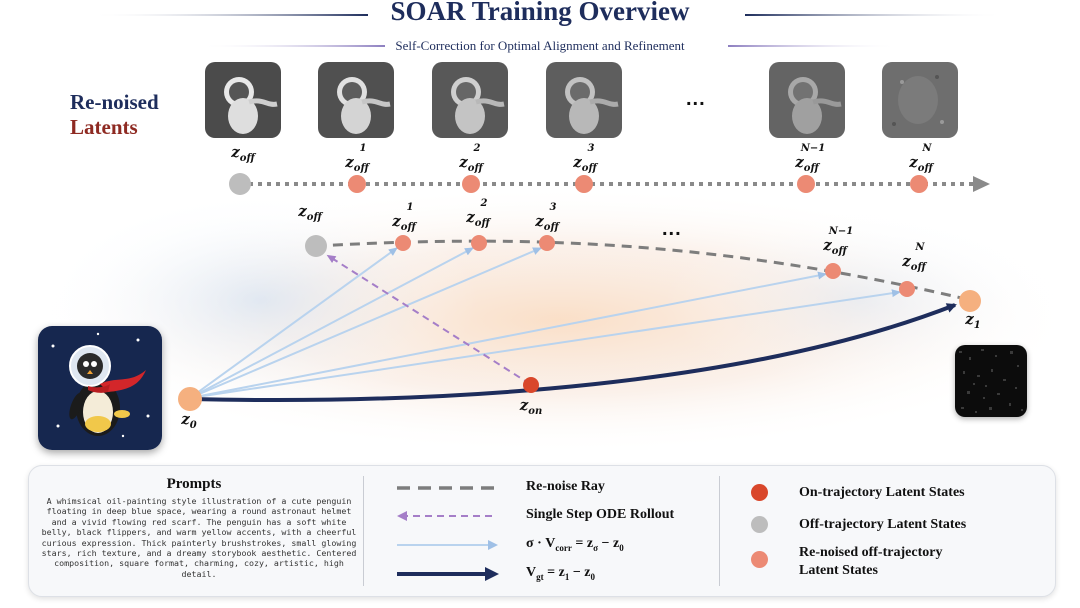  Describe the element at coordinates (114, 102) in the screenshot. I see `row-label-line1: Re-noised` at that location.